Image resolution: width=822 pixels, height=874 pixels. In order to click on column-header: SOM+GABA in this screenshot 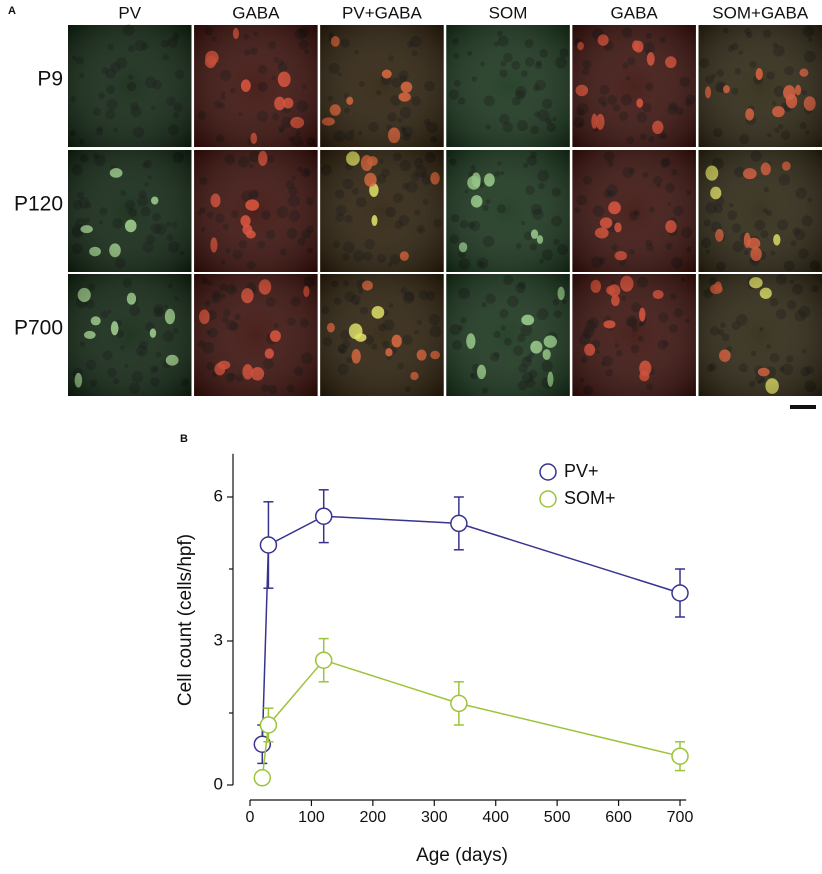, I will do `click(760, 12)`.